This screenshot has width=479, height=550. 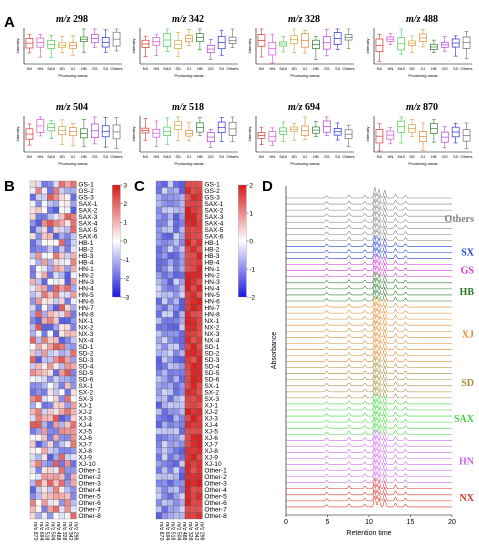 What do you see at coordinates (328, 522) in the screenshot?
I see `chromatogram-x-tick-label: 5` at bounding box center [328, 522].